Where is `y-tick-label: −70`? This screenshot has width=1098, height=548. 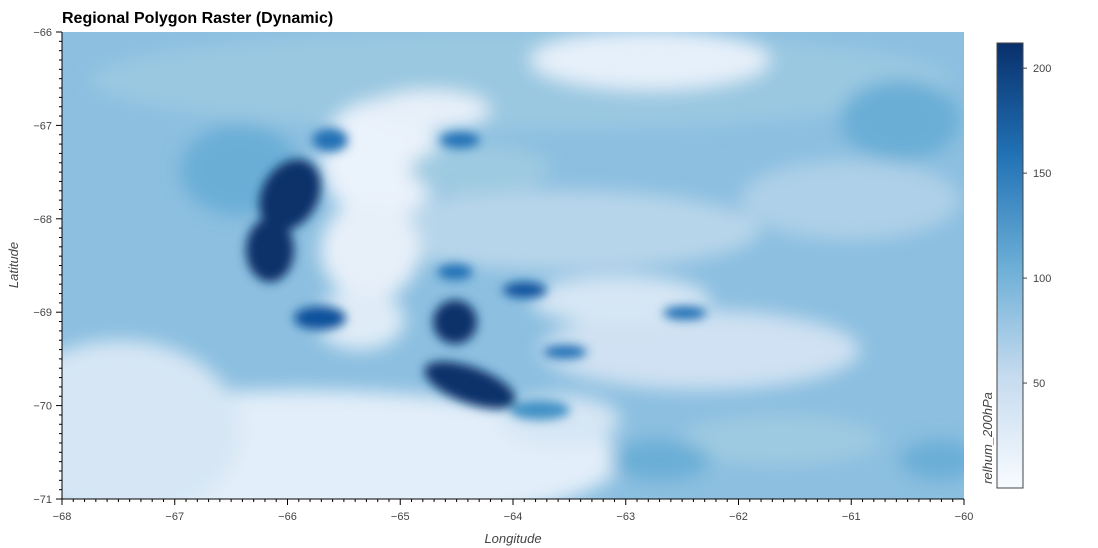
y-tick-label: −70 is located at coordinates (42, 407).